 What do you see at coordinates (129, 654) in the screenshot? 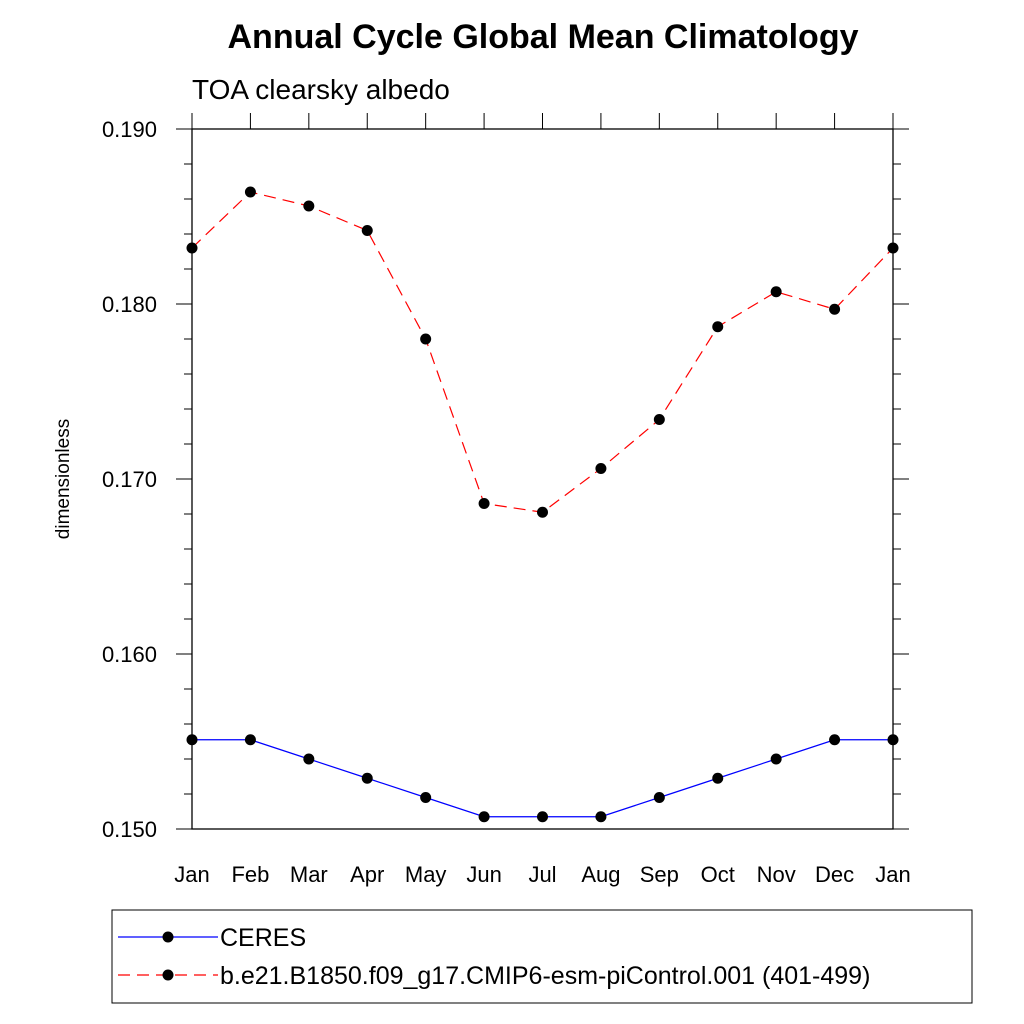
I see `y-tick-label: 0.160` at bounding box center [129, 654].